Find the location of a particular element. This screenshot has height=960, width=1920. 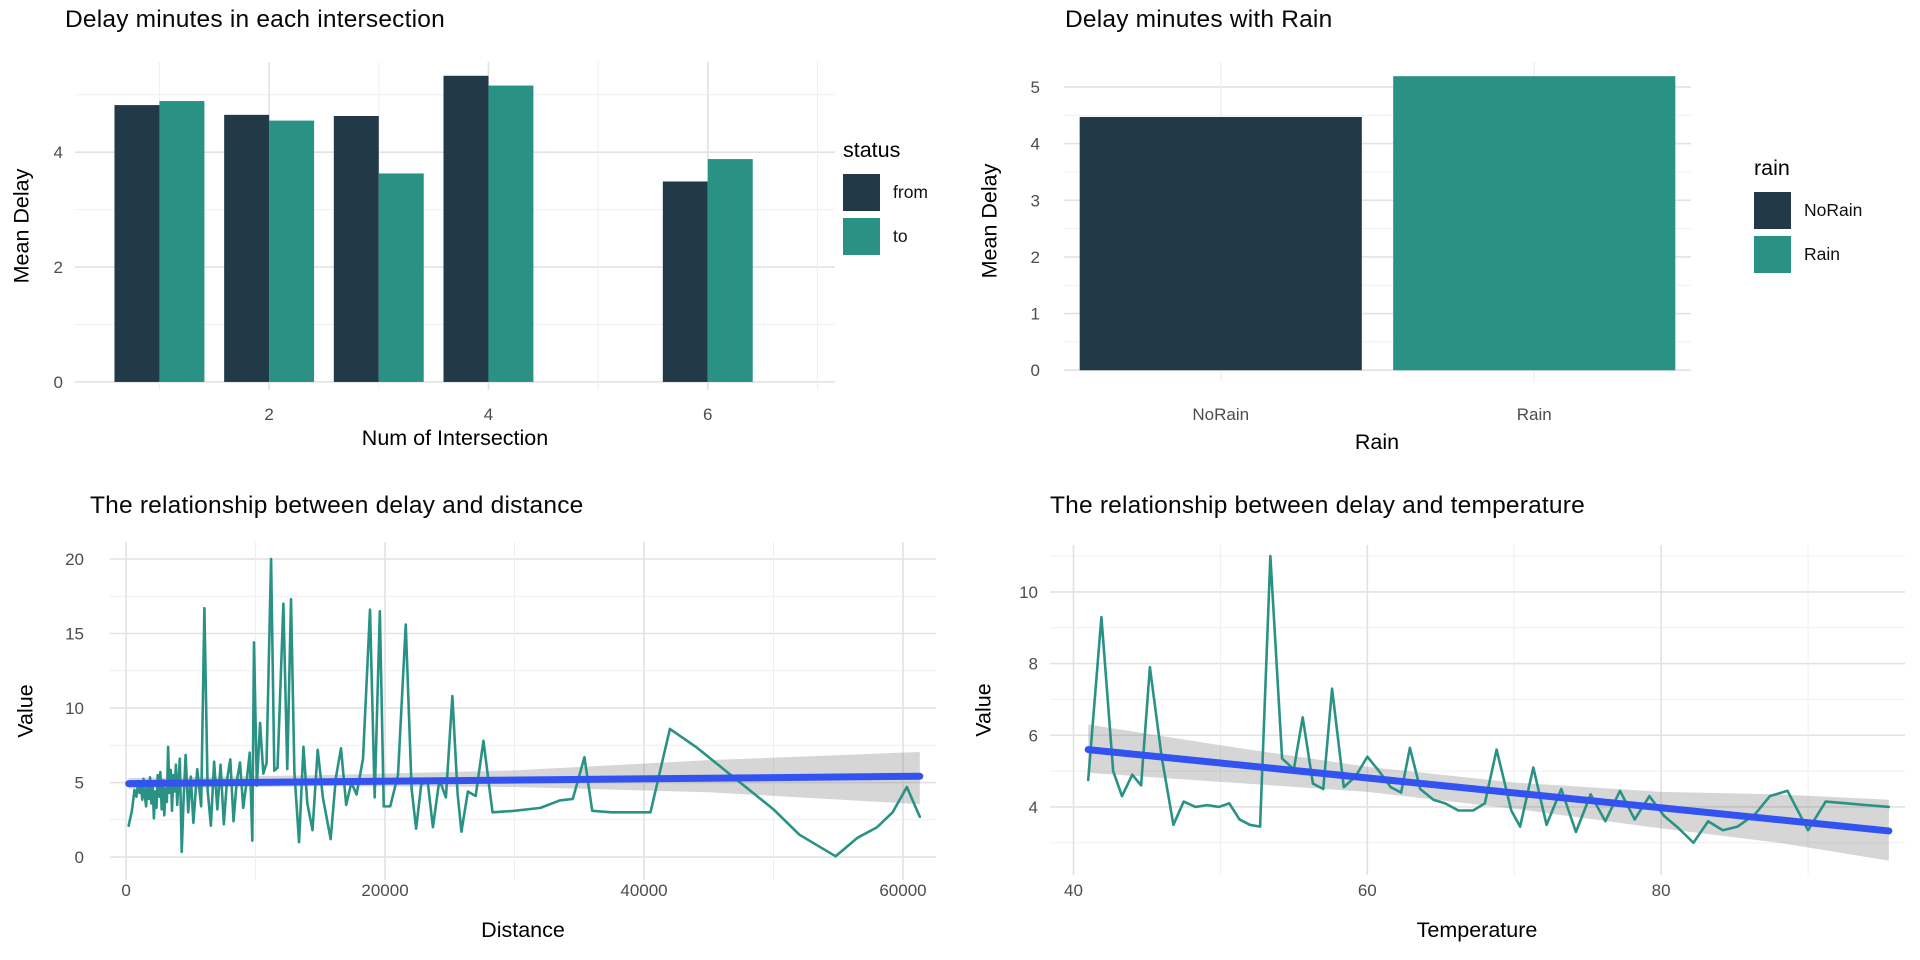

legend-entry-norain: NoRain is located at coordinates (1808, 210).